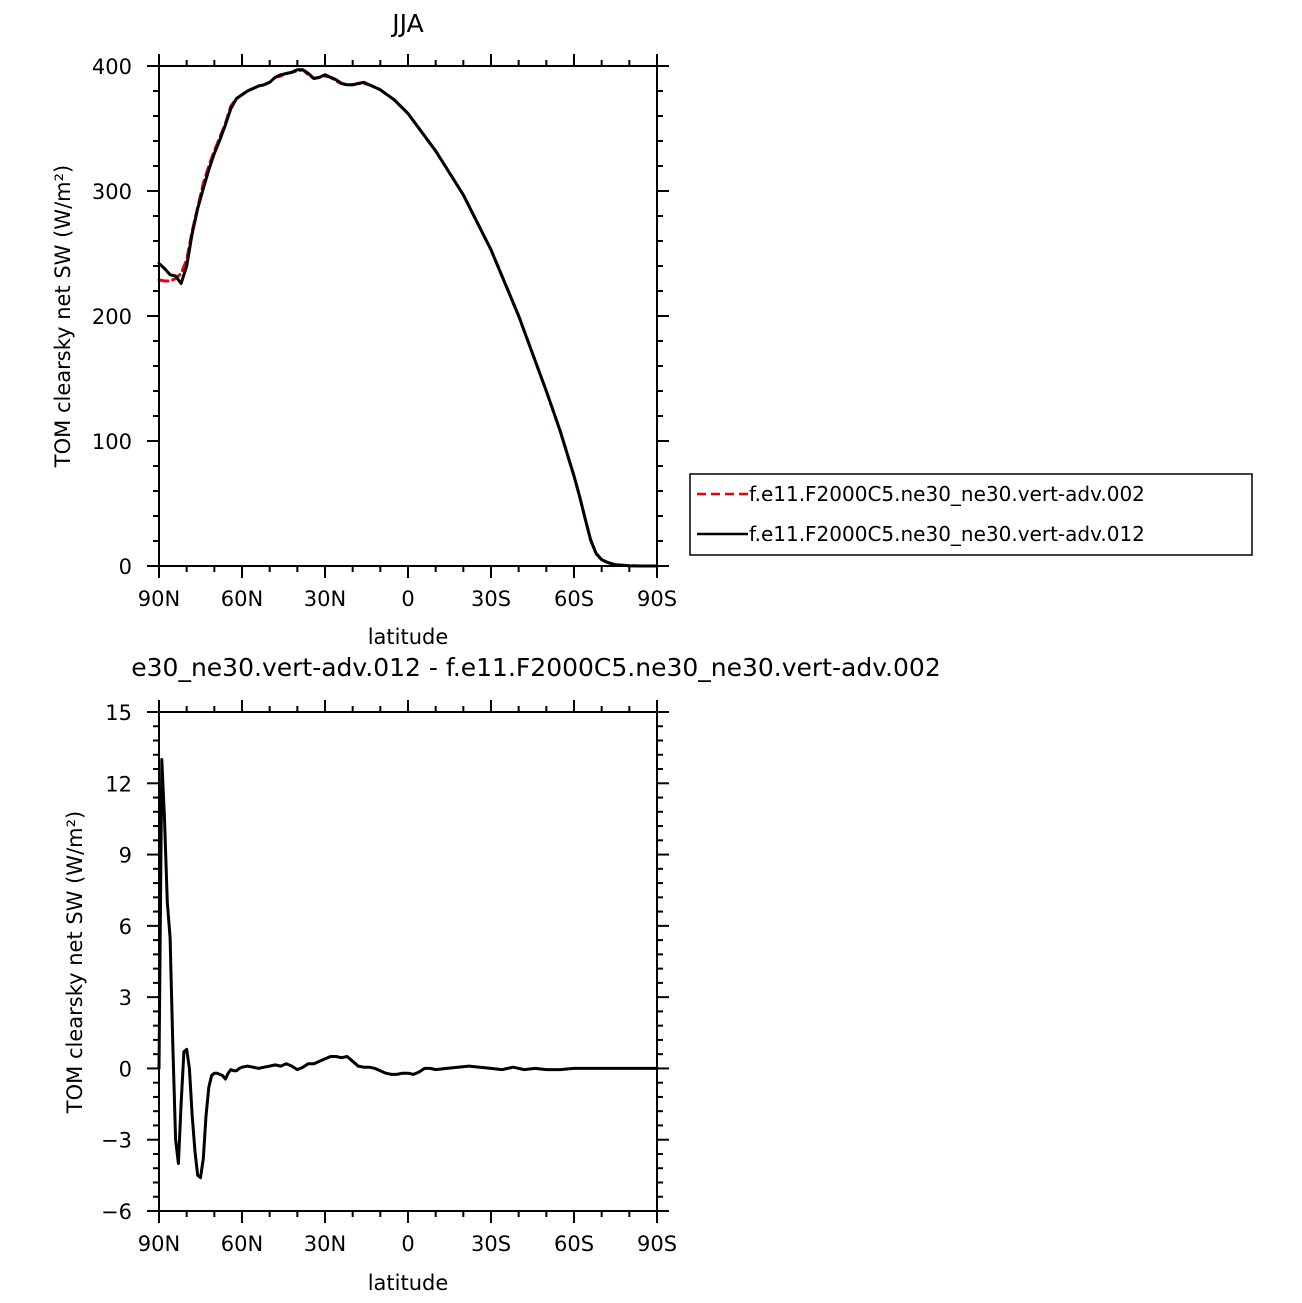 The width and height of the screenshot is (1302, 1303). I want to click on y-tick-label: 6, so click(125, 927).